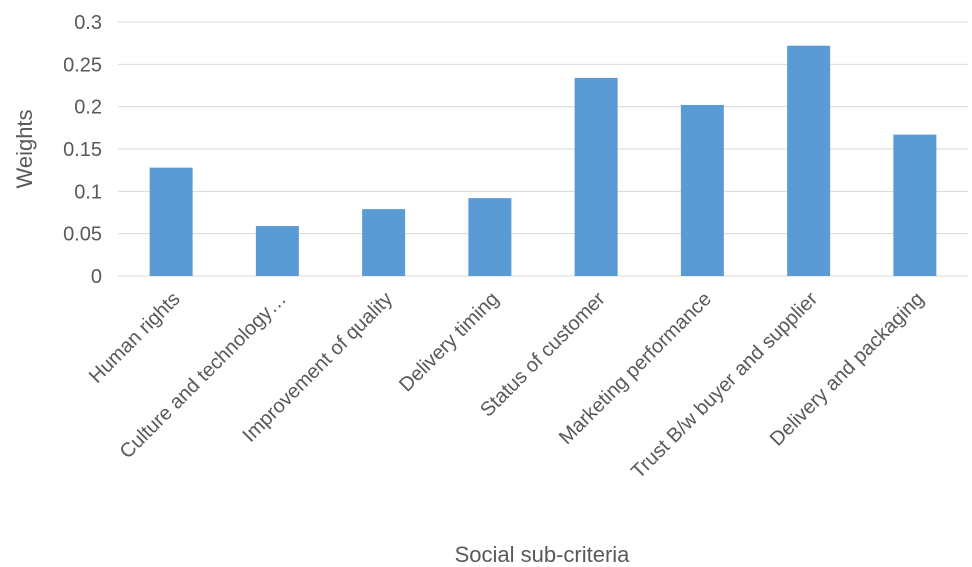 This screenshot has height=567, width=972. I want to click on y-tick-label: 0.2, so click(88, 108).